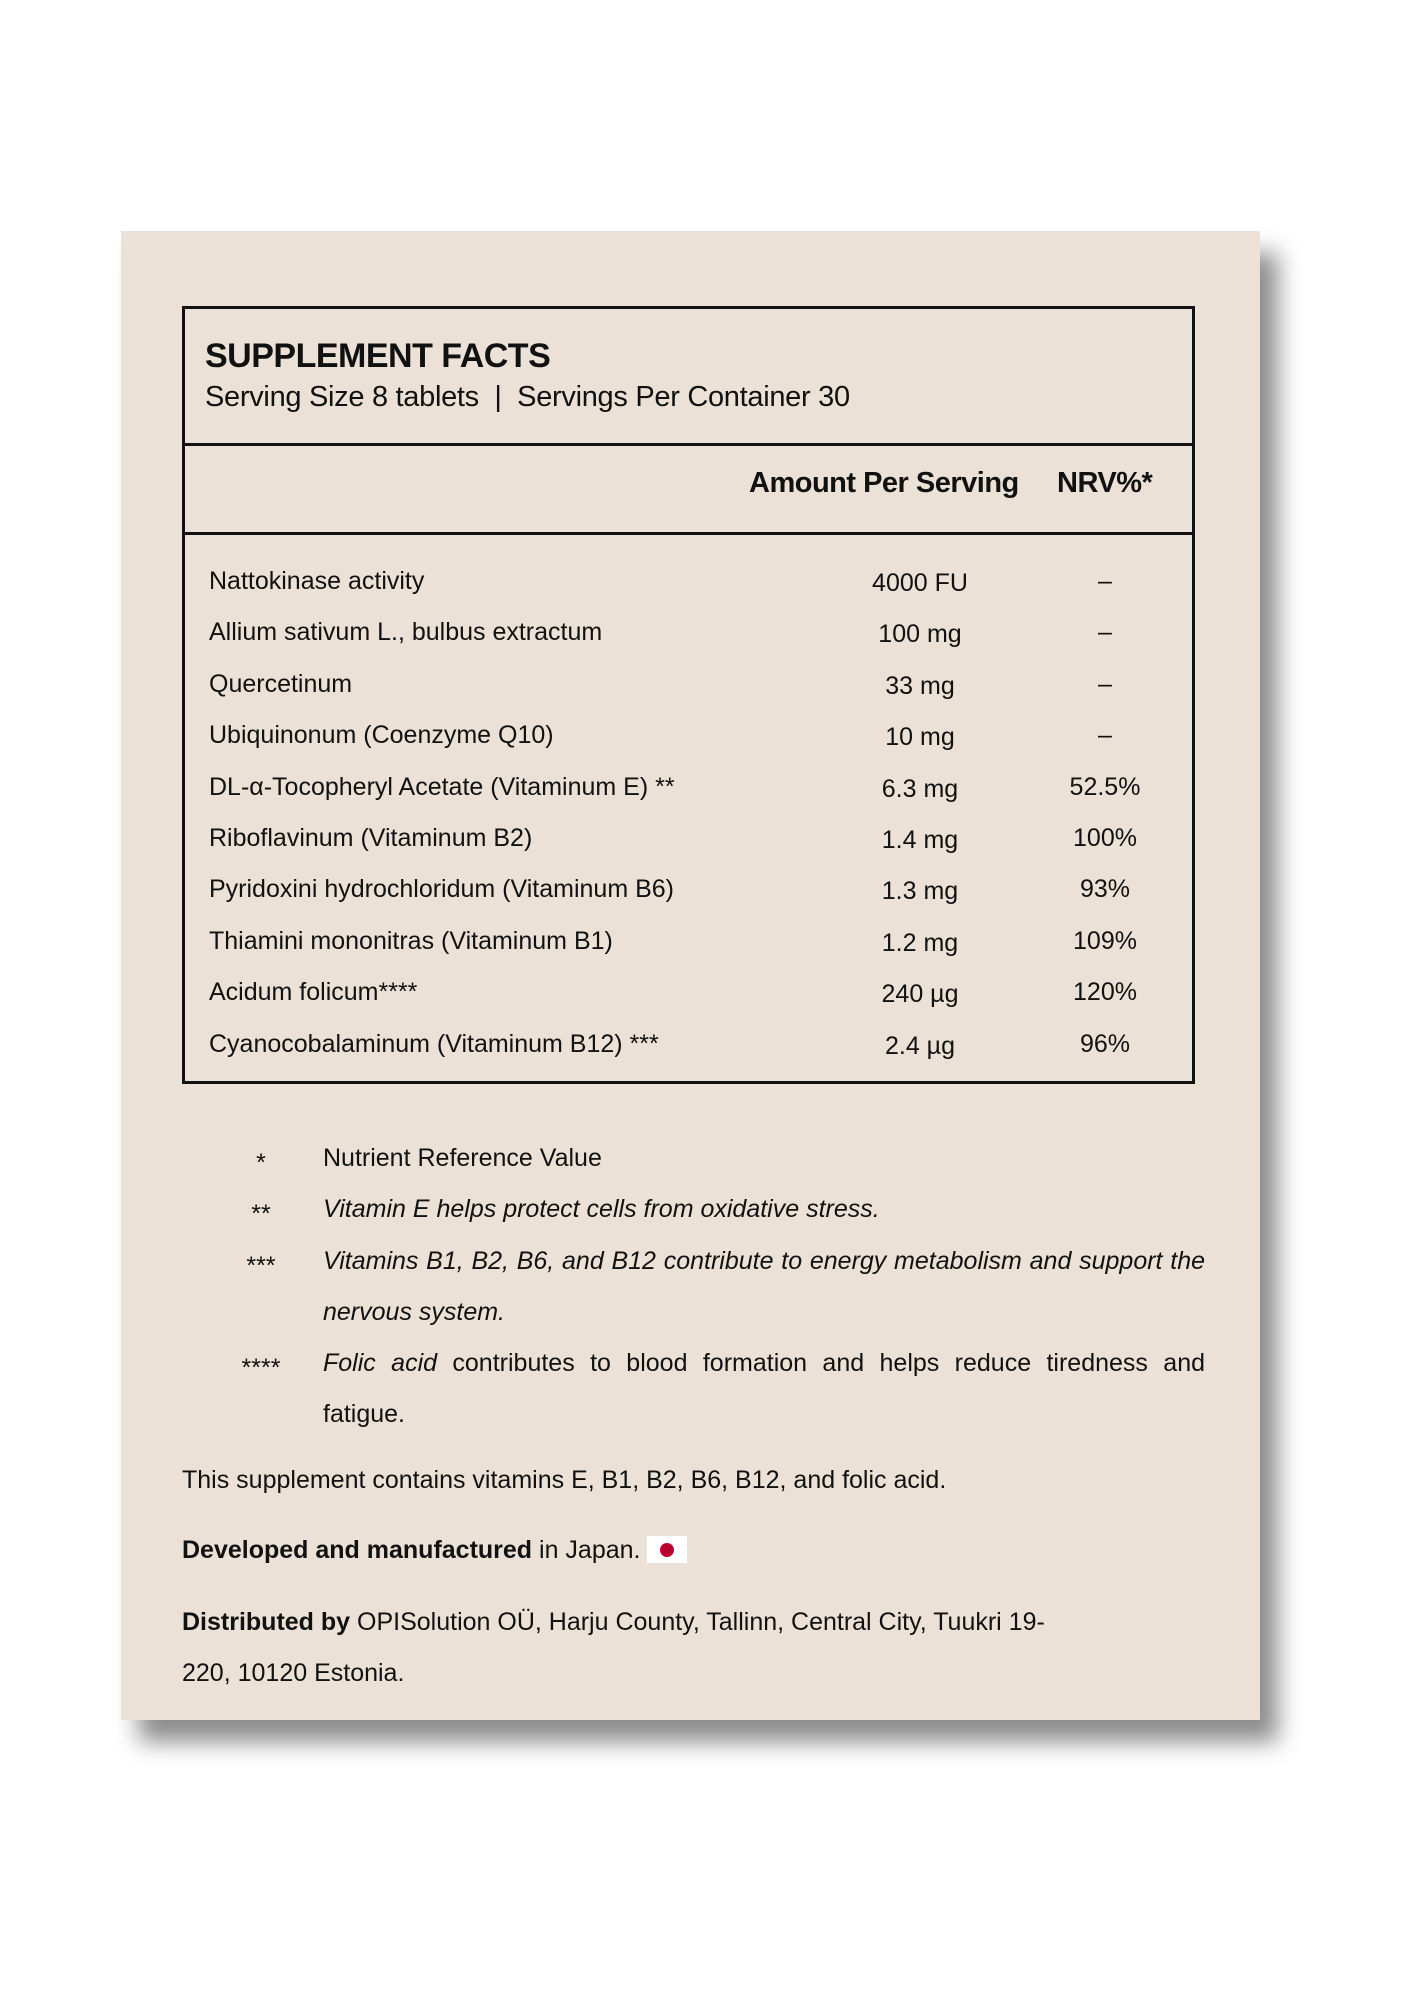  I want to click on nutrient-amount: 4000 FU, so click(920, 583).